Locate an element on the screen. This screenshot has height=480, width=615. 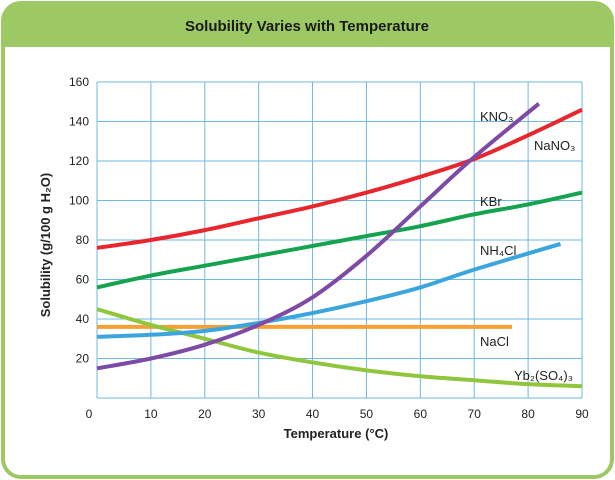
x-tick-label: 30 is located at coordinates (259, 414).